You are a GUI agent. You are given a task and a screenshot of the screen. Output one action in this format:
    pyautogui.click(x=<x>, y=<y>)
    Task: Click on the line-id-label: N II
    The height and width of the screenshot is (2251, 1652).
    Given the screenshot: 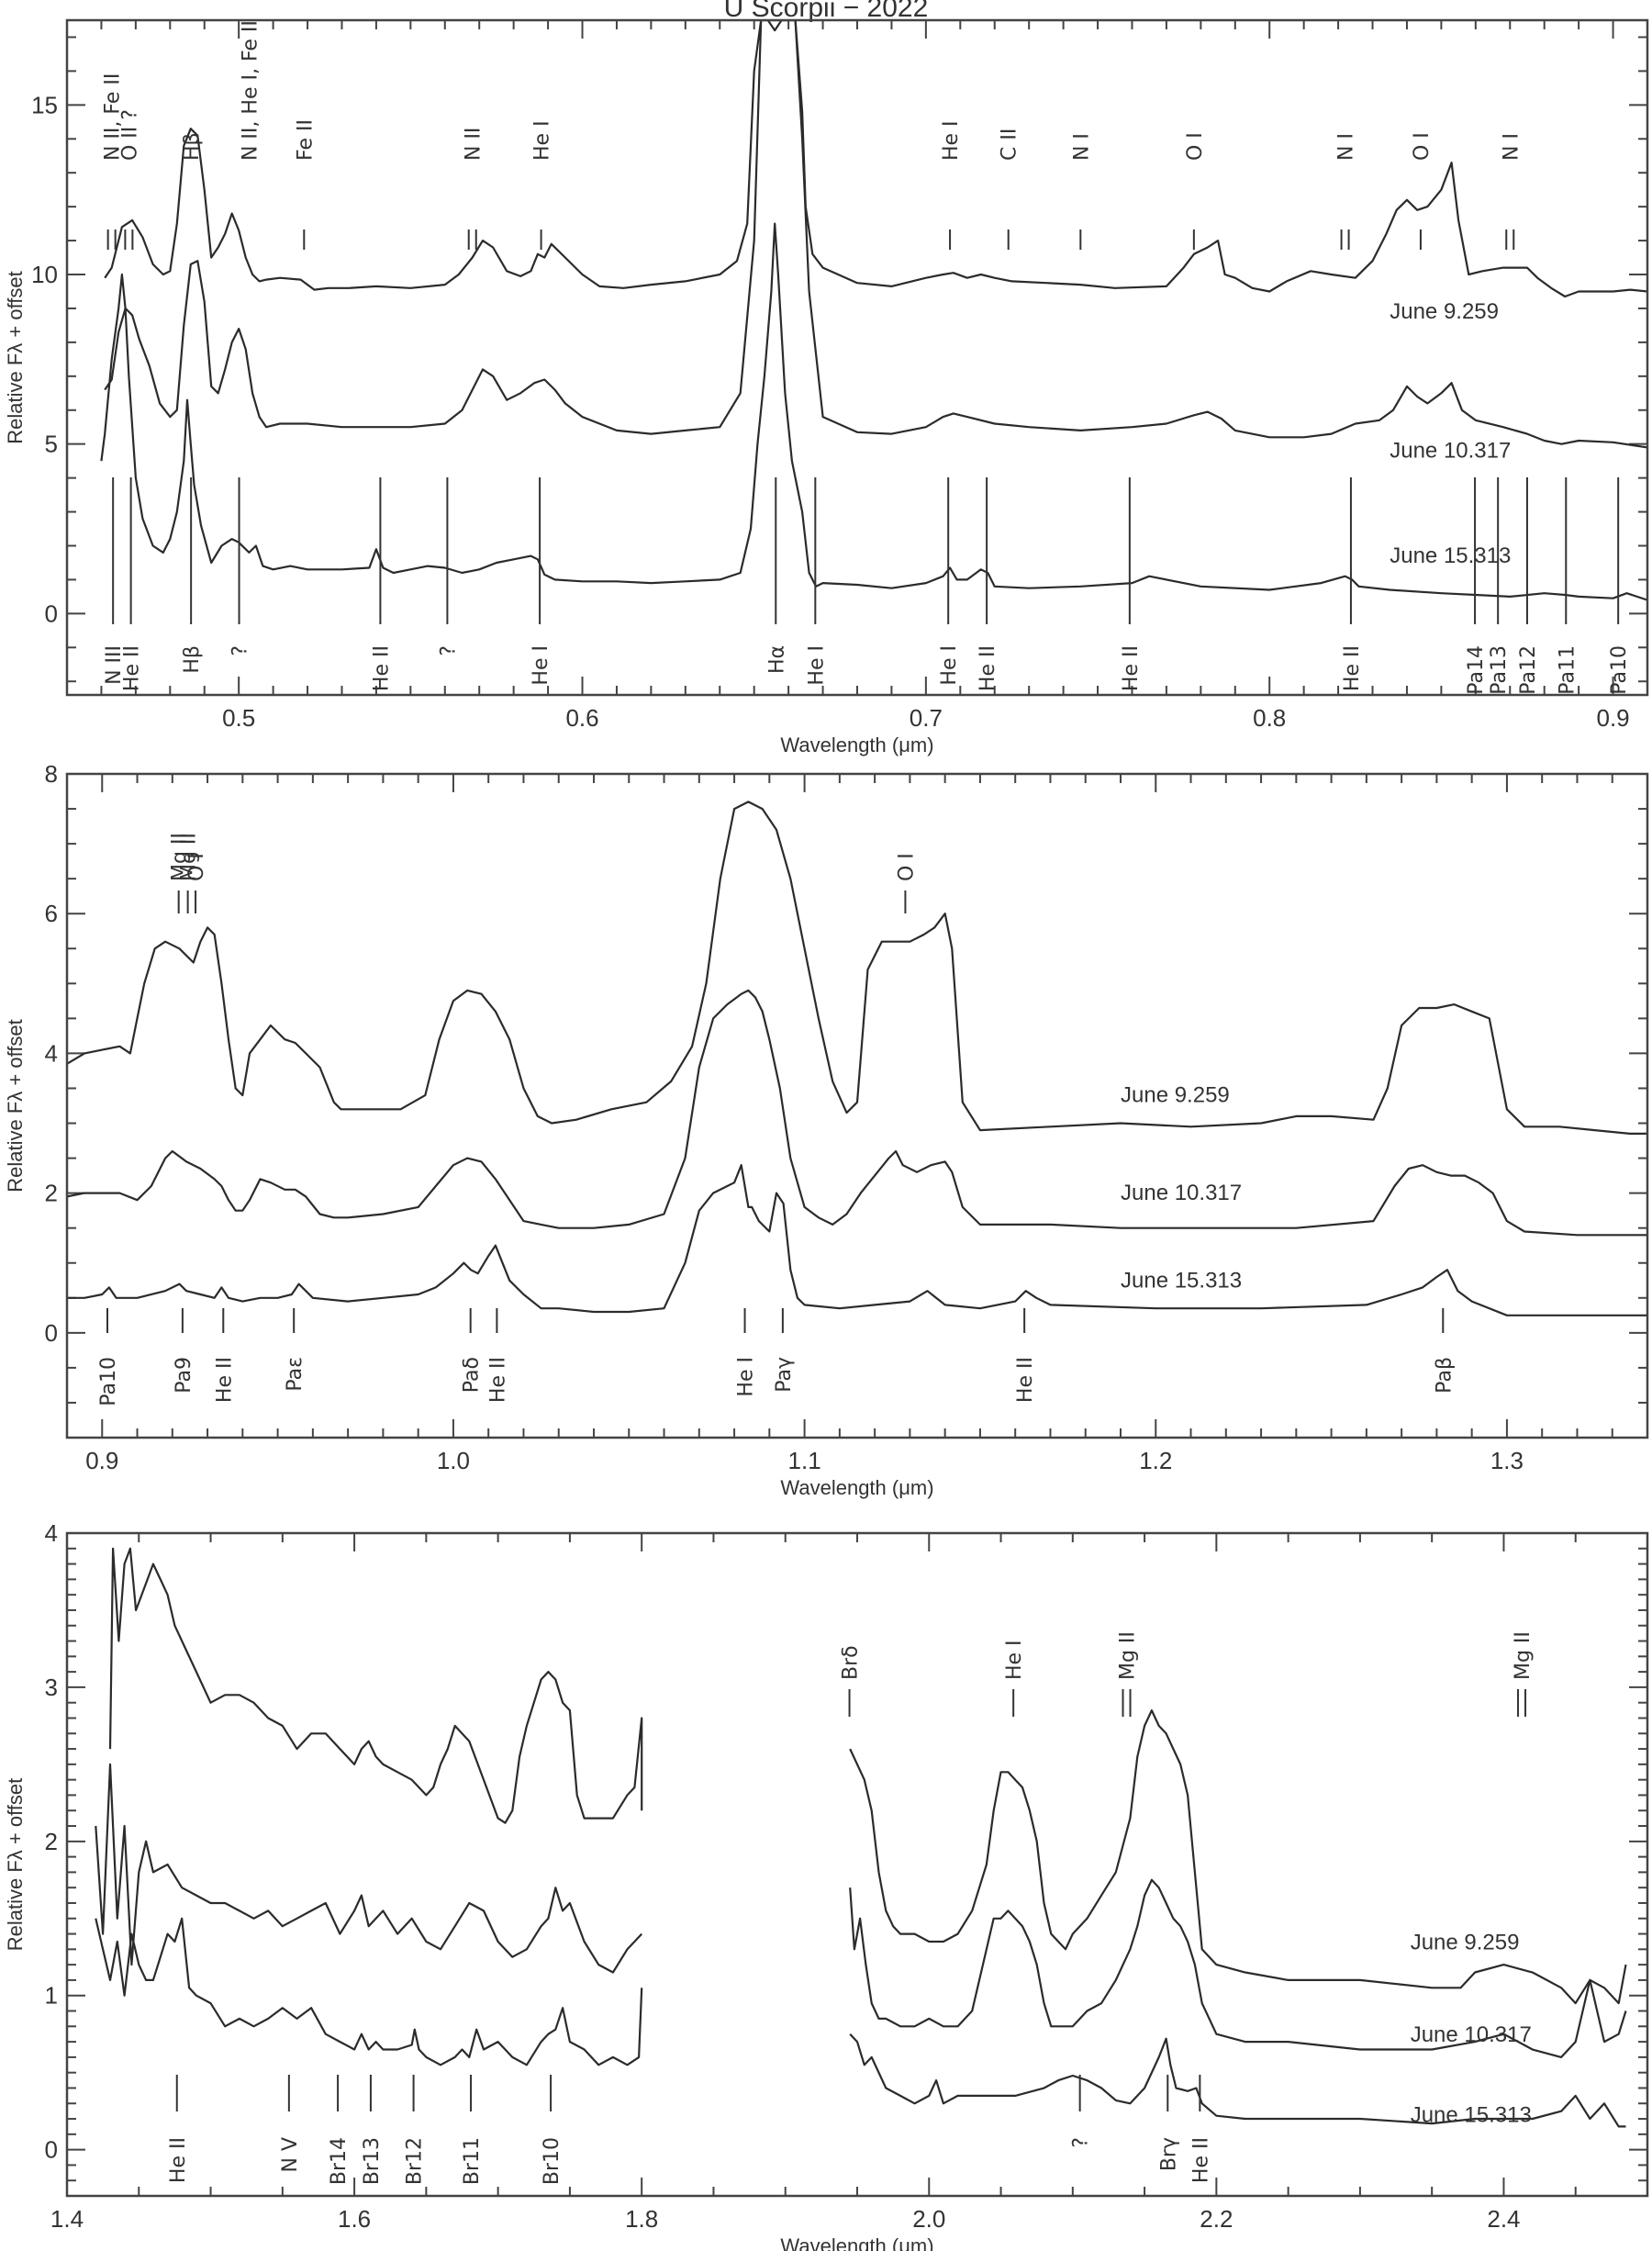 What is the action you would take?
    pyautogui.click(x=475, y=144)
    